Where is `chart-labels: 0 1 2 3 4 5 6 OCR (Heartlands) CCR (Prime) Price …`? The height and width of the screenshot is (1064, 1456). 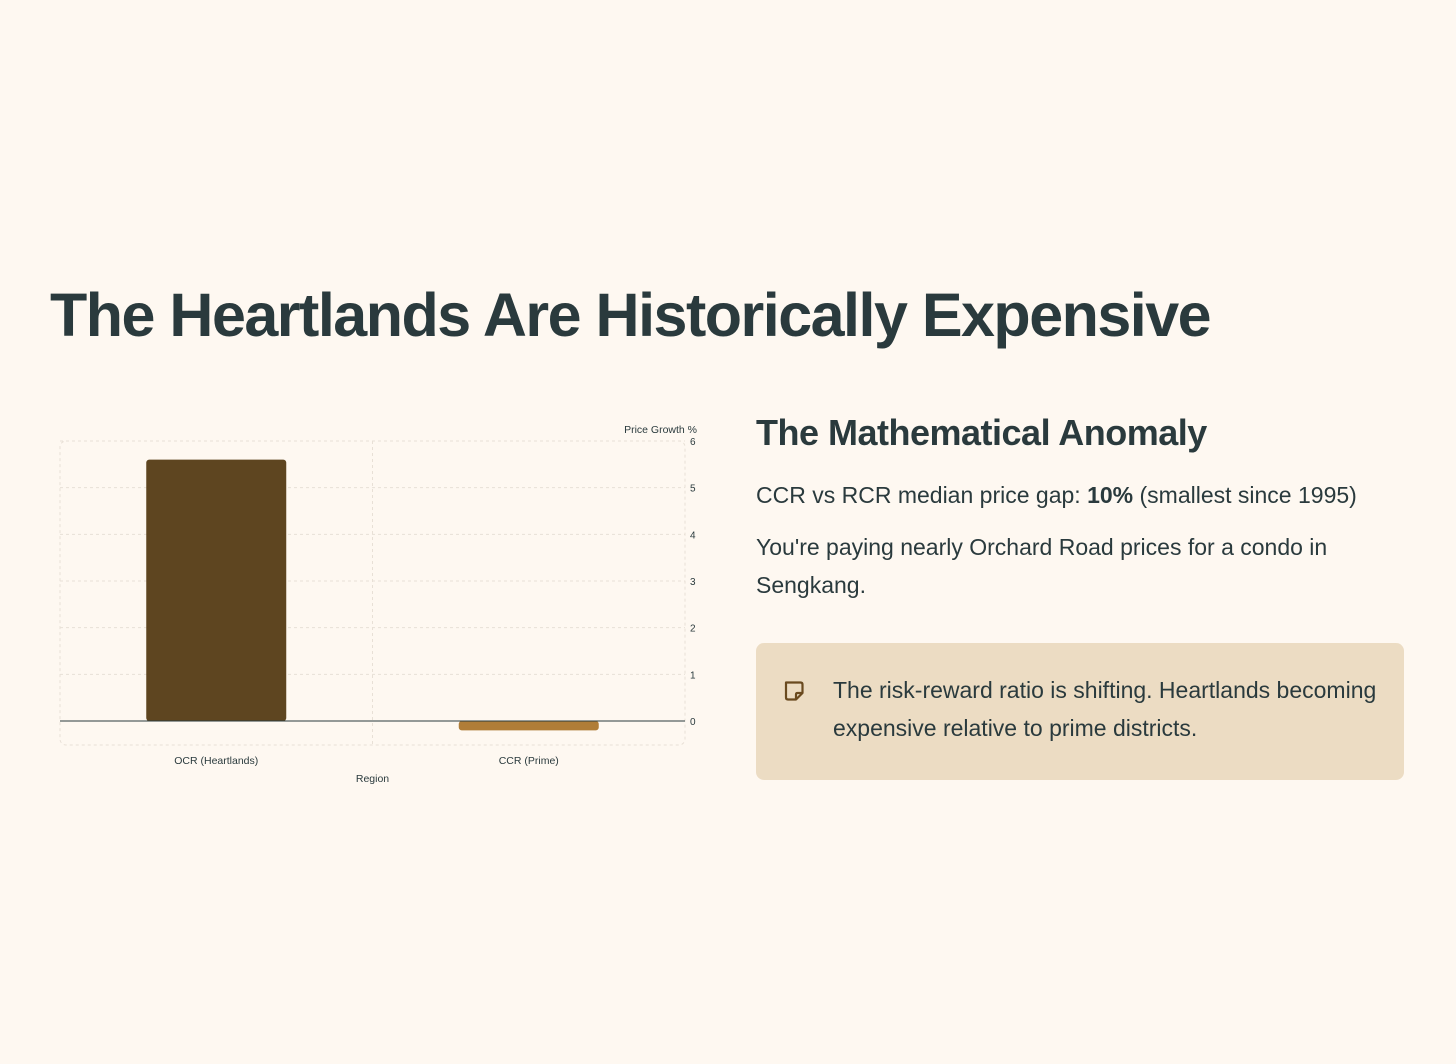 chart-labels: 0 1 2 3 4 5 6 OCR (Heartlands) CCR (Prime) Price … is located at coordinates (435, 604).